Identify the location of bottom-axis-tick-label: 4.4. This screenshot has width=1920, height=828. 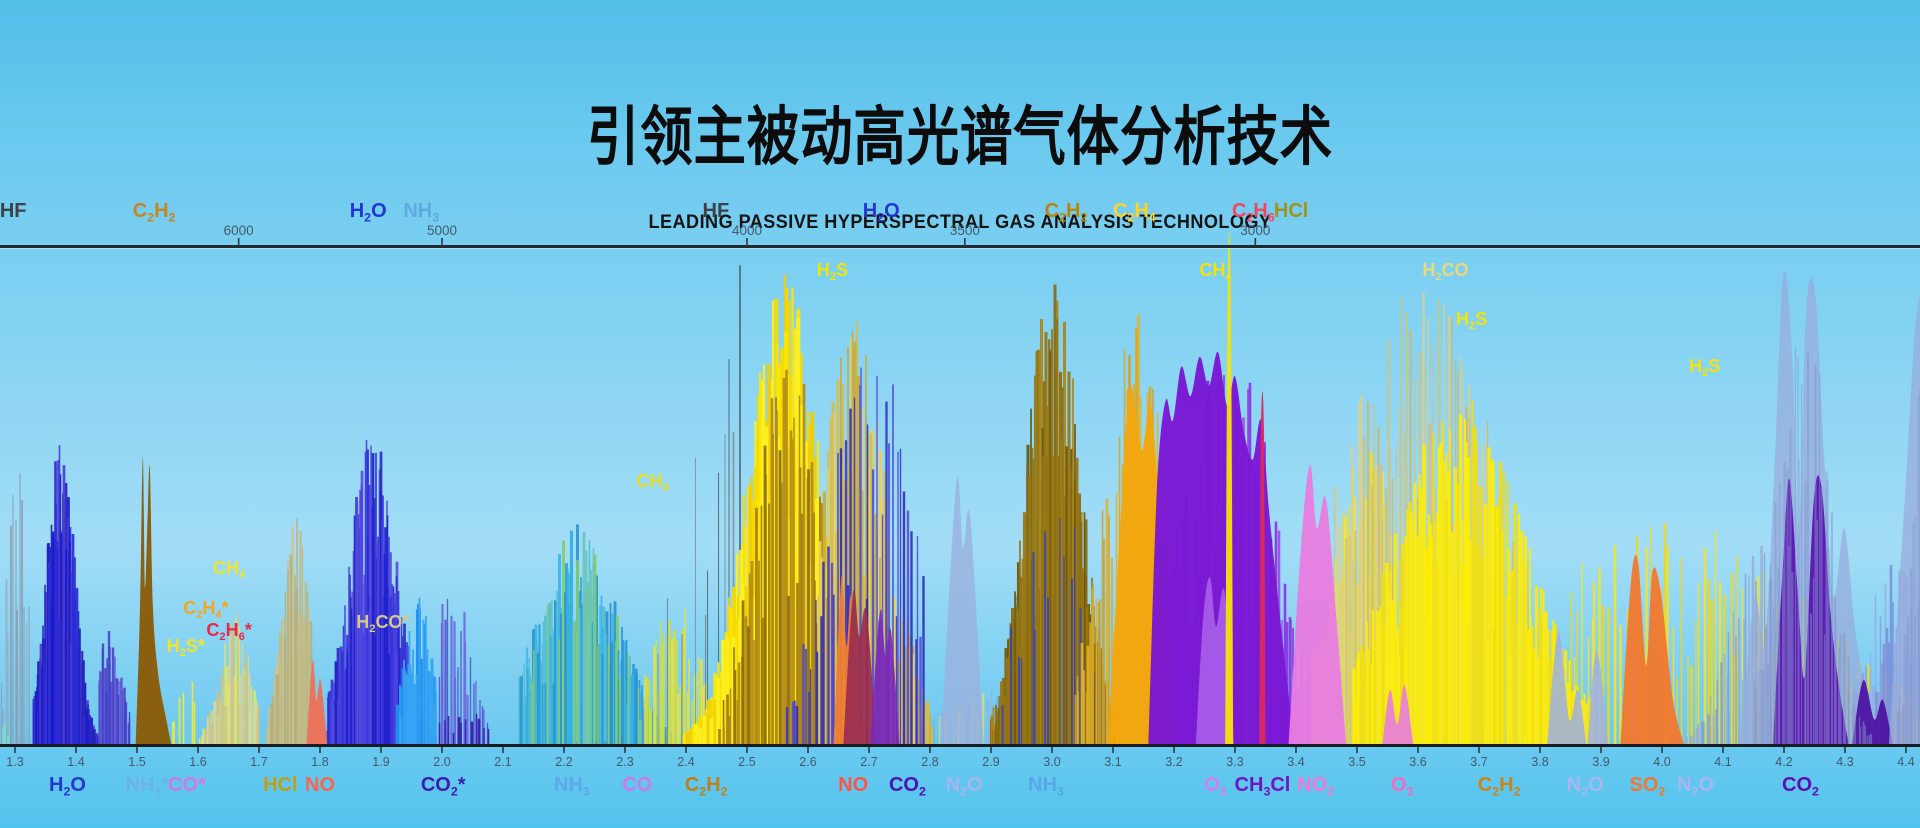
(1905, 762).